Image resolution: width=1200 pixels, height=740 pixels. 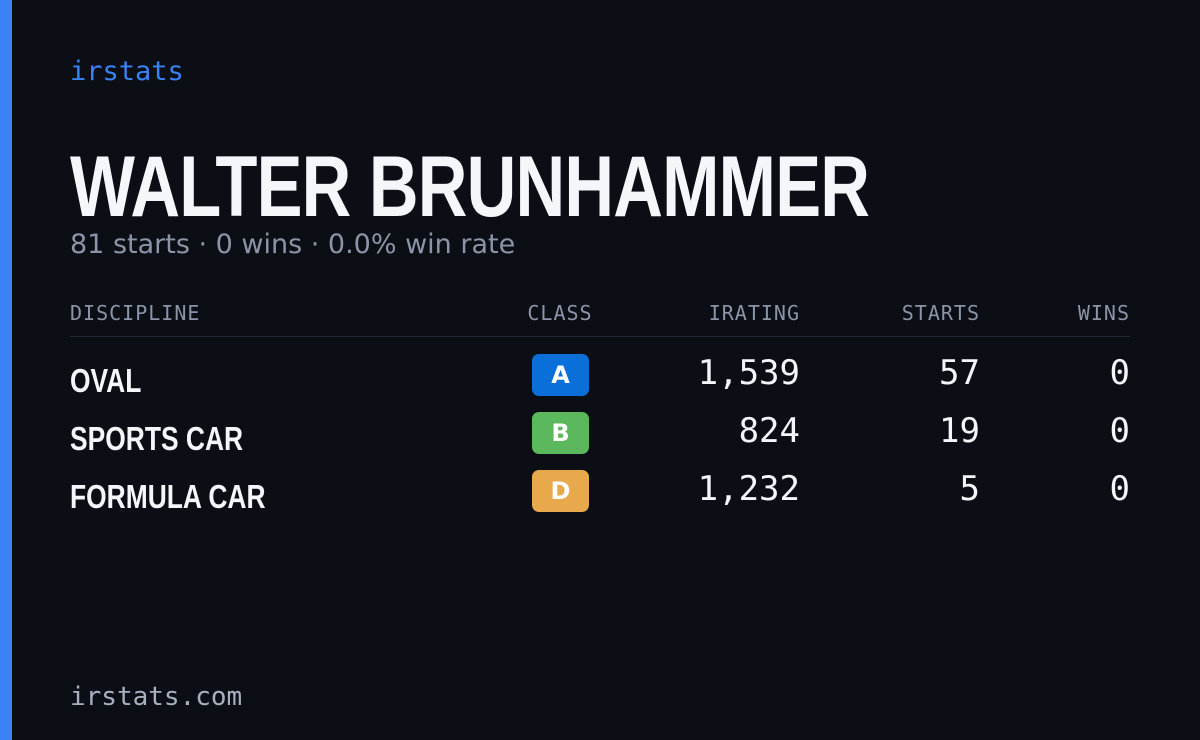 I want to click on accent-stripe, so click(x=6, y=370).